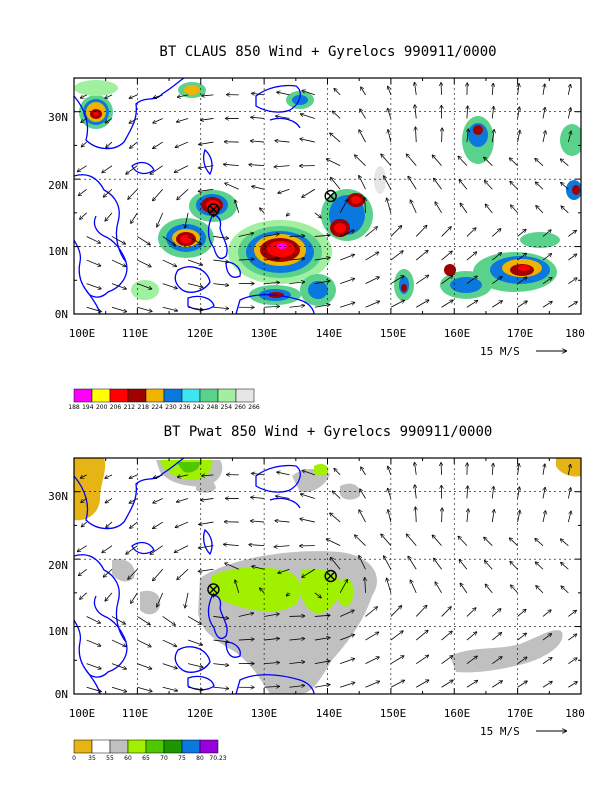 The image size is (612, 792). Describe the element at coordinates (213, 209) in the screenshot. I see `gyre-marker` at that location.